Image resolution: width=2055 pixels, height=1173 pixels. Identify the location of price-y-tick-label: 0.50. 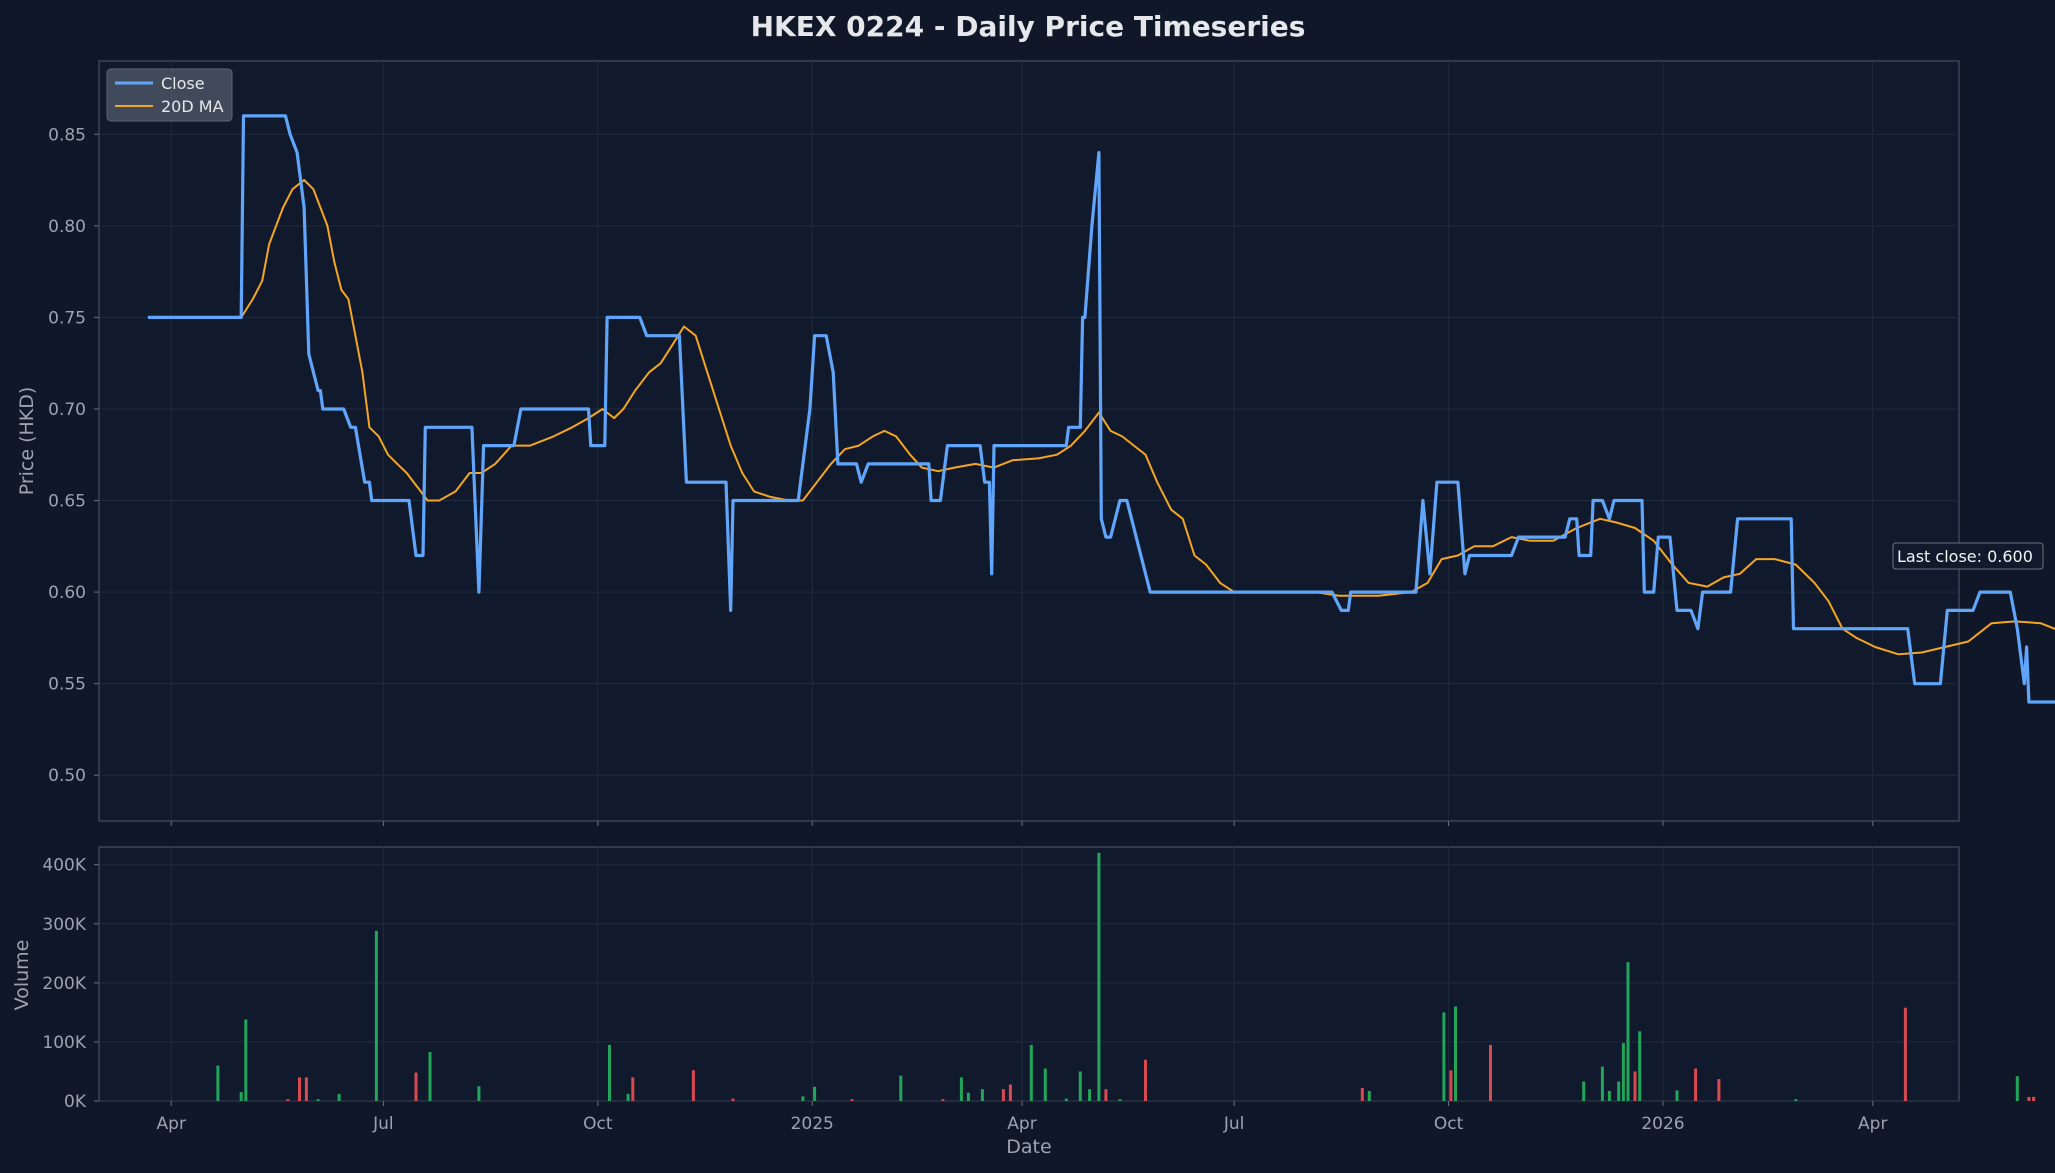
(67, 776).